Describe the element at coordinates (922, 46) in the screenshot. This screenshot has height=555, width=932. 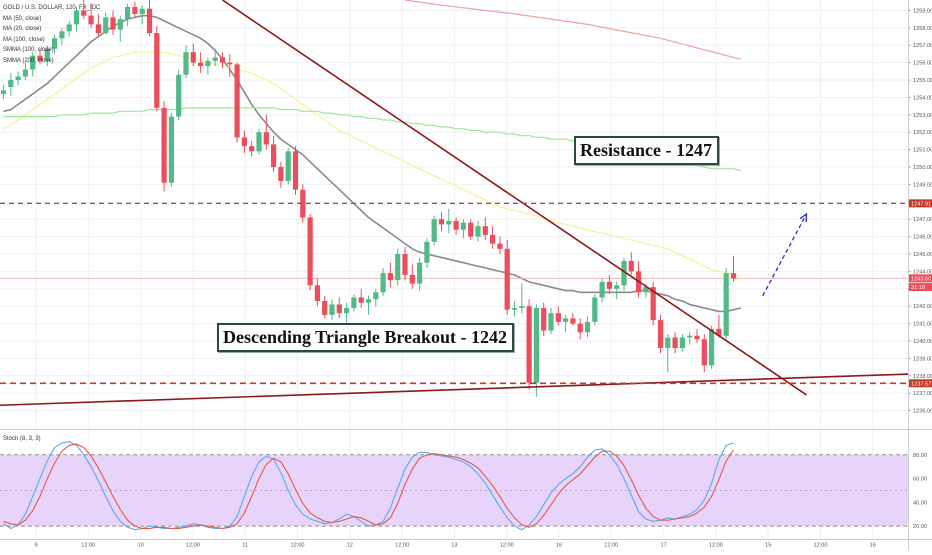
I see `price-tick-label-21: 1257.00` at that location.